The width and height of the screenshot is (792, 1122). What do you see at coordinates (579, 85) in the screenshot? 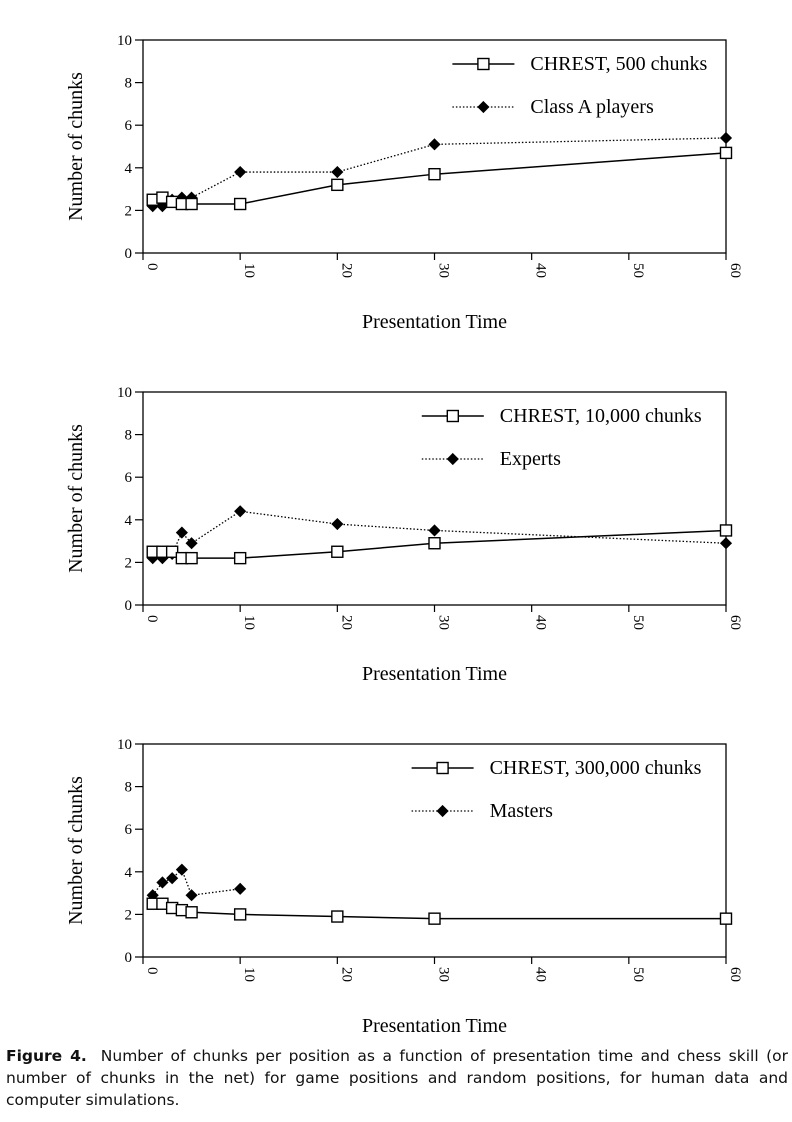
I see `legend: CHREST, 500 chunks Class A players` at bounding box center [579, 85].